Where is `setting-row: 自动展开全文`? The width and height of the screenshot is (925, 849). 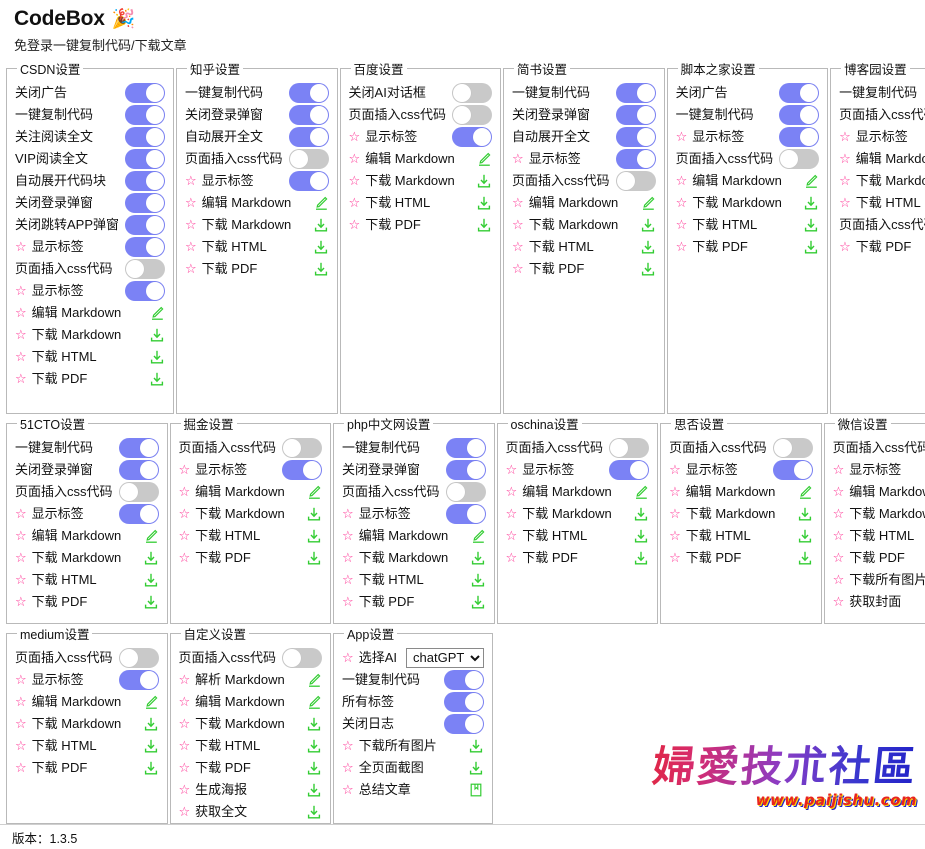 setting-row: 自动展开全文 is located at coordinates (257, 136).